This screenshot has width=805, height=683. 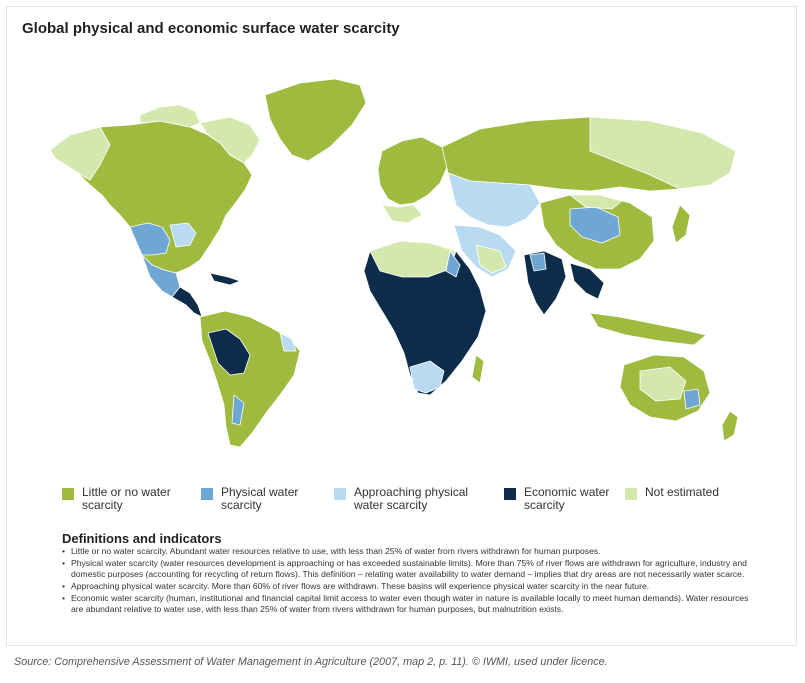 I want to click on se-asia, so click(x=587, y=281).